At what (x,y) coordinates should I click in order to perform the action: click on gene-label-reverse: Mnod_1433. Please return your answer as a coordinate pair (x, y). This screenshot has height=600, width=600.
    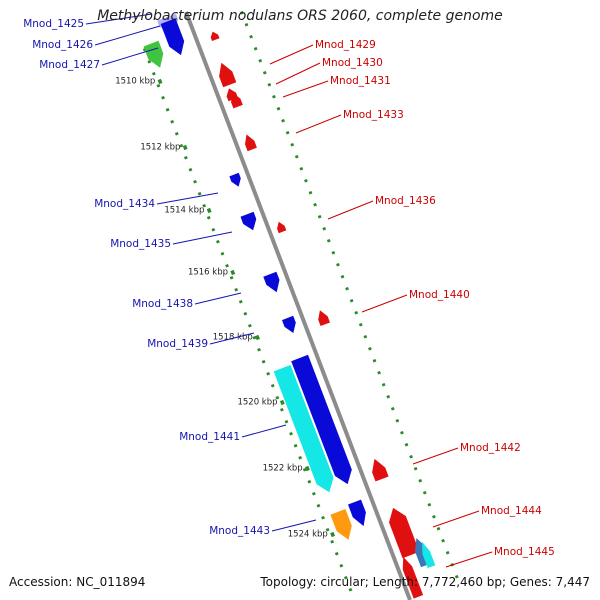
    Looking at the image, I should click on (373, 115).